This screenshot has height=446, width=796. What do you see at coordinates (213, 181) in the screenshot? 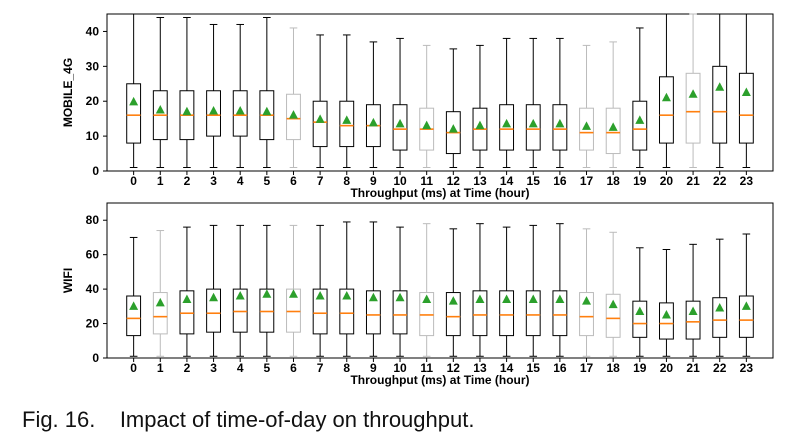
I see `x-tick-label: 3` at bounding box center [213, 181].